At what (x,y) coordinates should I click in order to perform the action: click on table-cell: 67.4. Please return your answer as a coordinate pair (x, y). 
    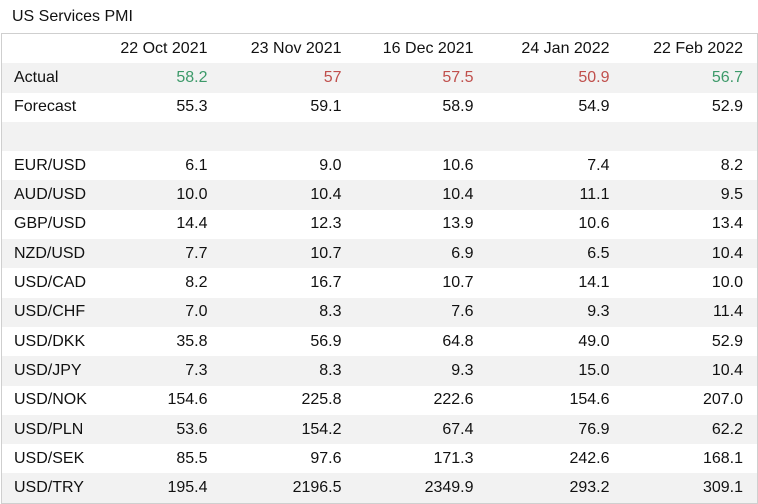
    Looking at the image, I should click on (421, 429).